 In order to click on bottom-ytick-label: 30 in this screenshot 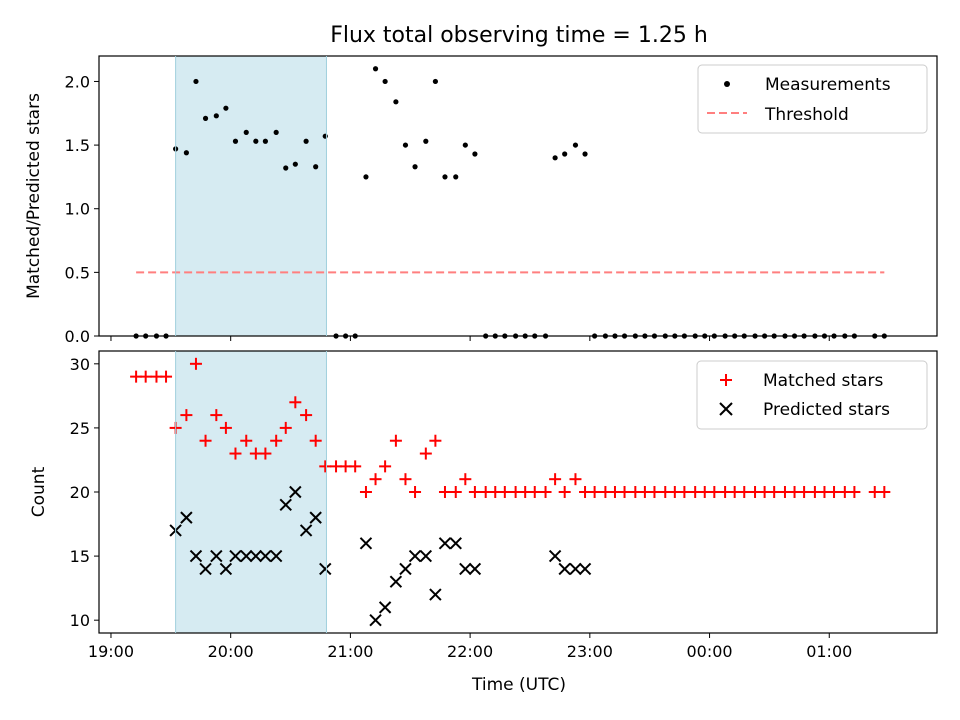, I will do `click(80, 364)`.